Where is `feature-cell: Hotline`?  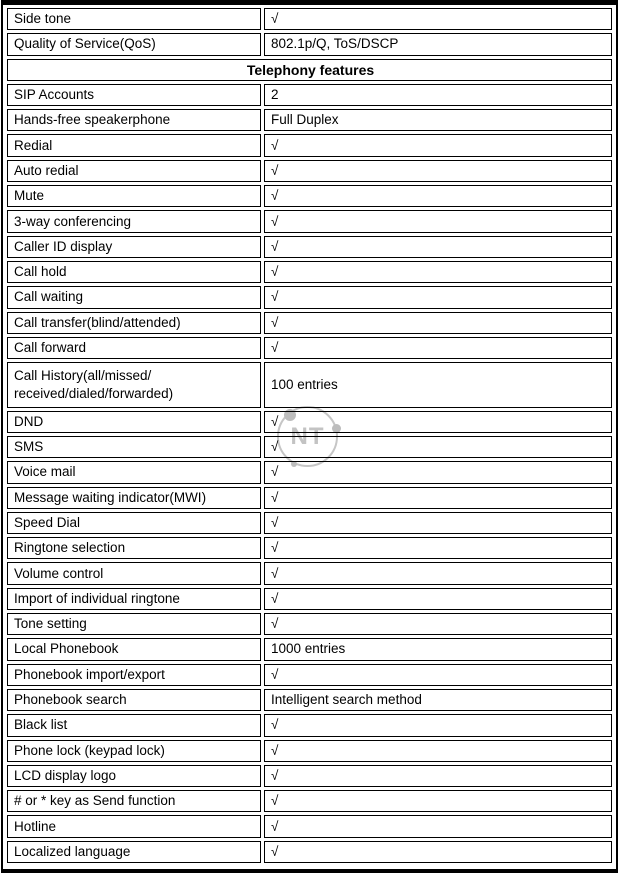
feature-cell: Hotline is located at coordinates (134, 826).